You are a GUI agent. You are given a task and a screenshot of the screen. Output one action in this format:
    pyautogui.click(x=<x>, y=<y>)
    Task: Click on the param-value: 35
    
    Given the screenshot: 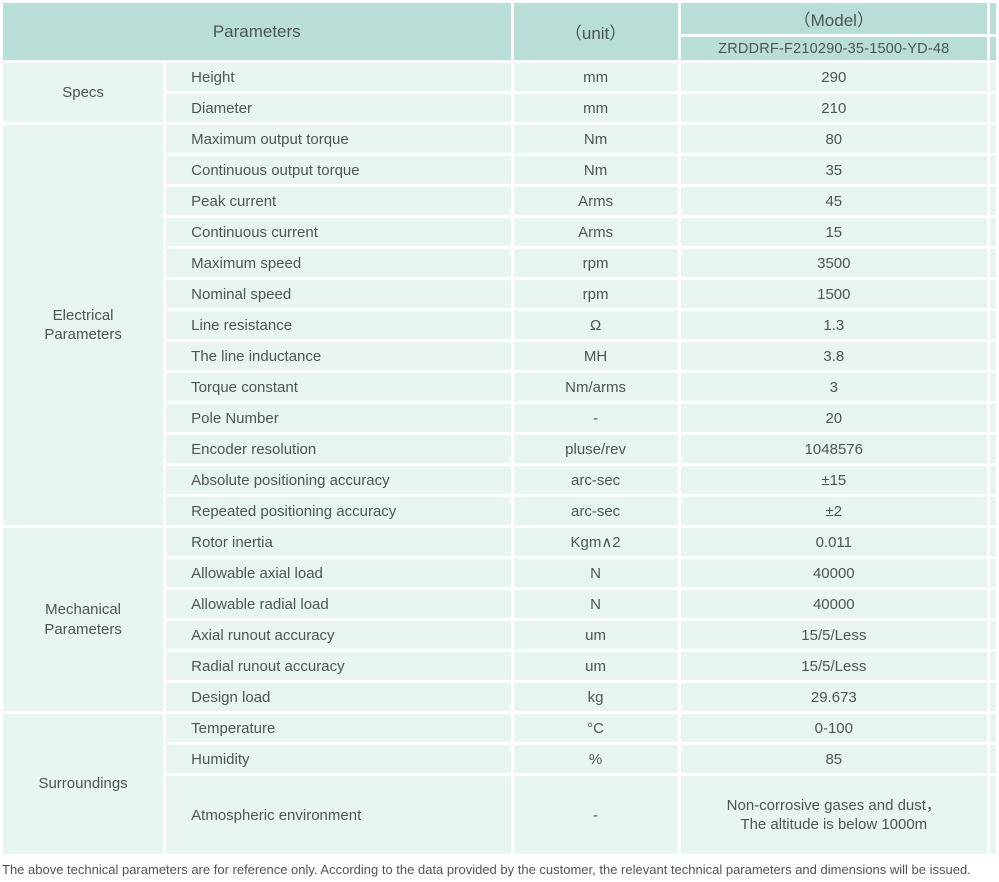 What is the action you would take?
    pyautogui.click(x=833, y=170)
    